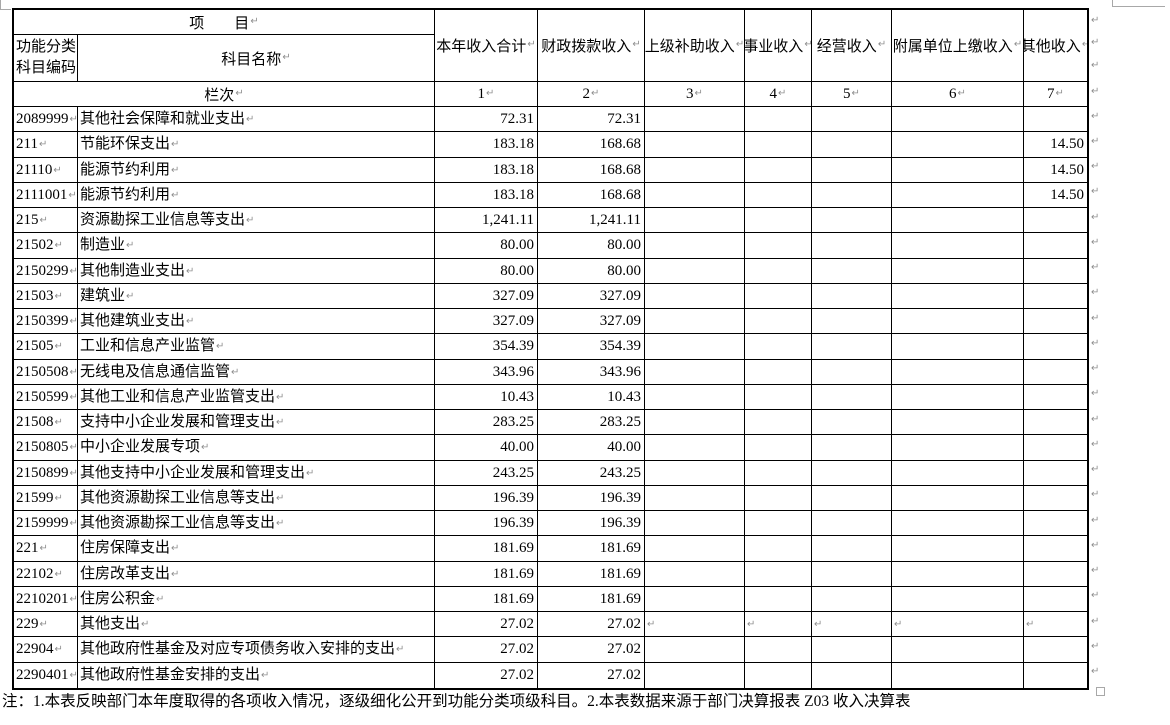 The image size is (1170, 725). Describe the element at coordinates (852, 94) in the screenshot. I see `header-column-number: 5 ↵` at that location.